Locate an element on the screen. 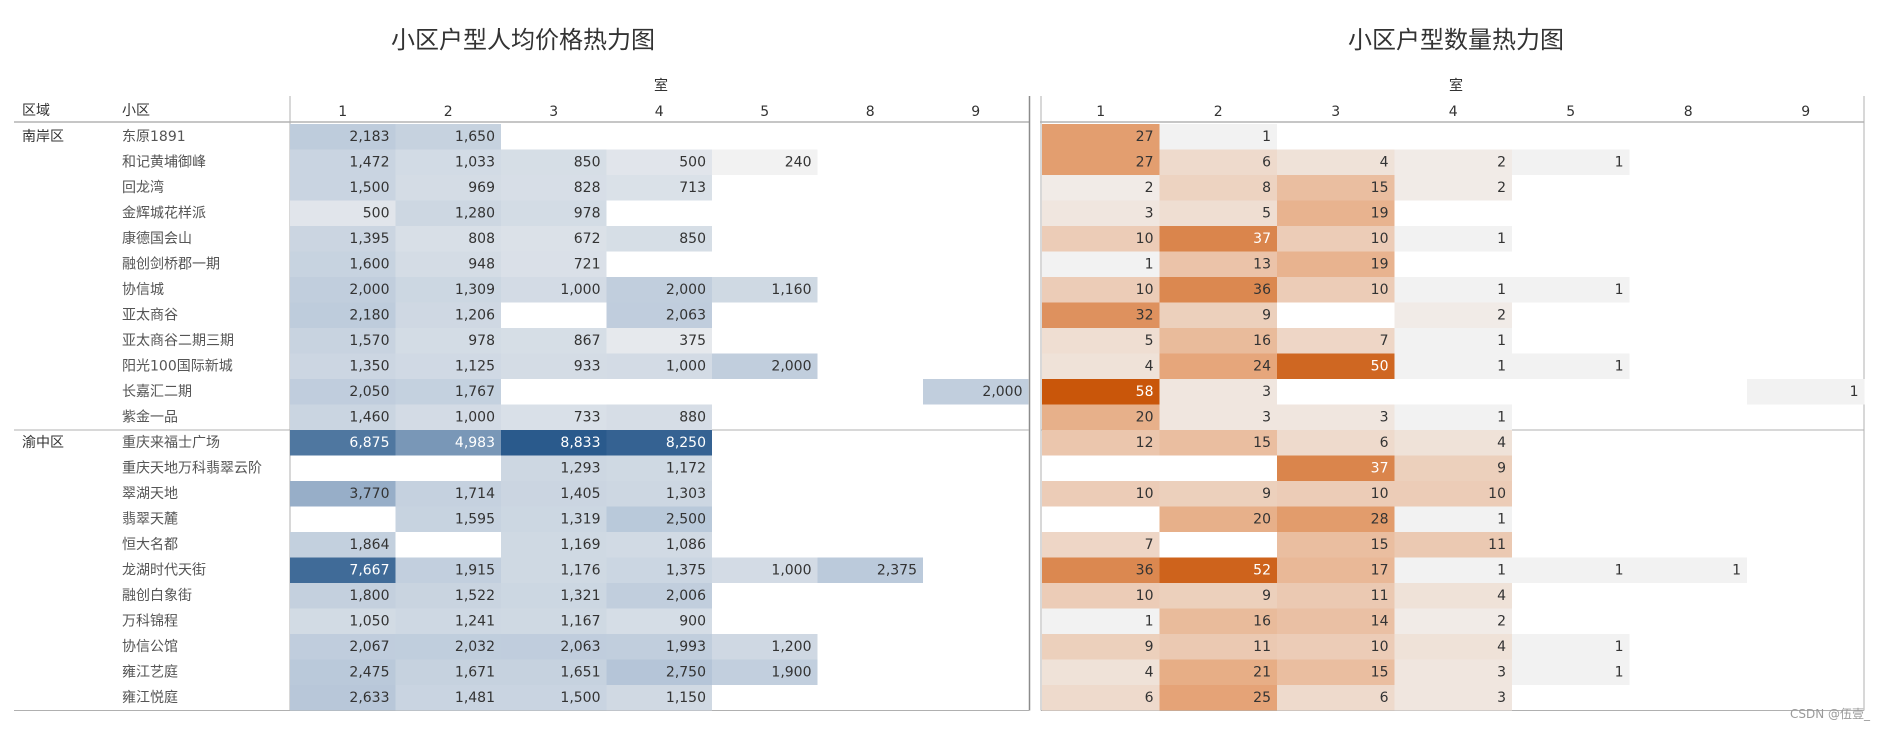  count-cell-value: 20 is located at coordinates (1262, 520).